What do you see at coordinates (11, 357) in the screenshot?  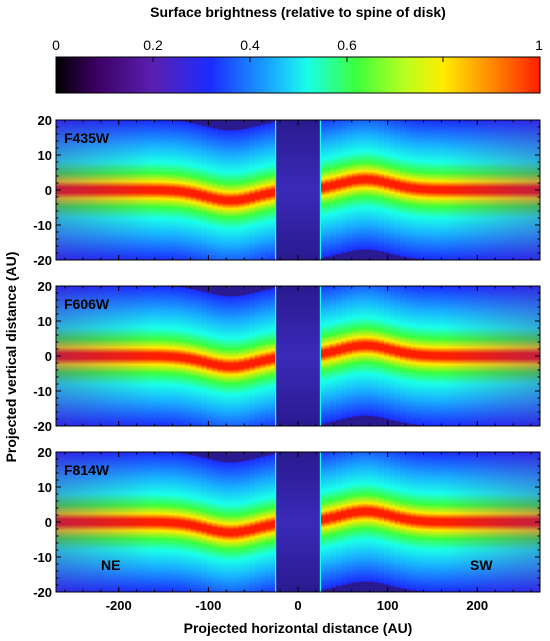 I see `y-axis-label: Projected vertical distance (AU)` at bounding box center [11, 357].